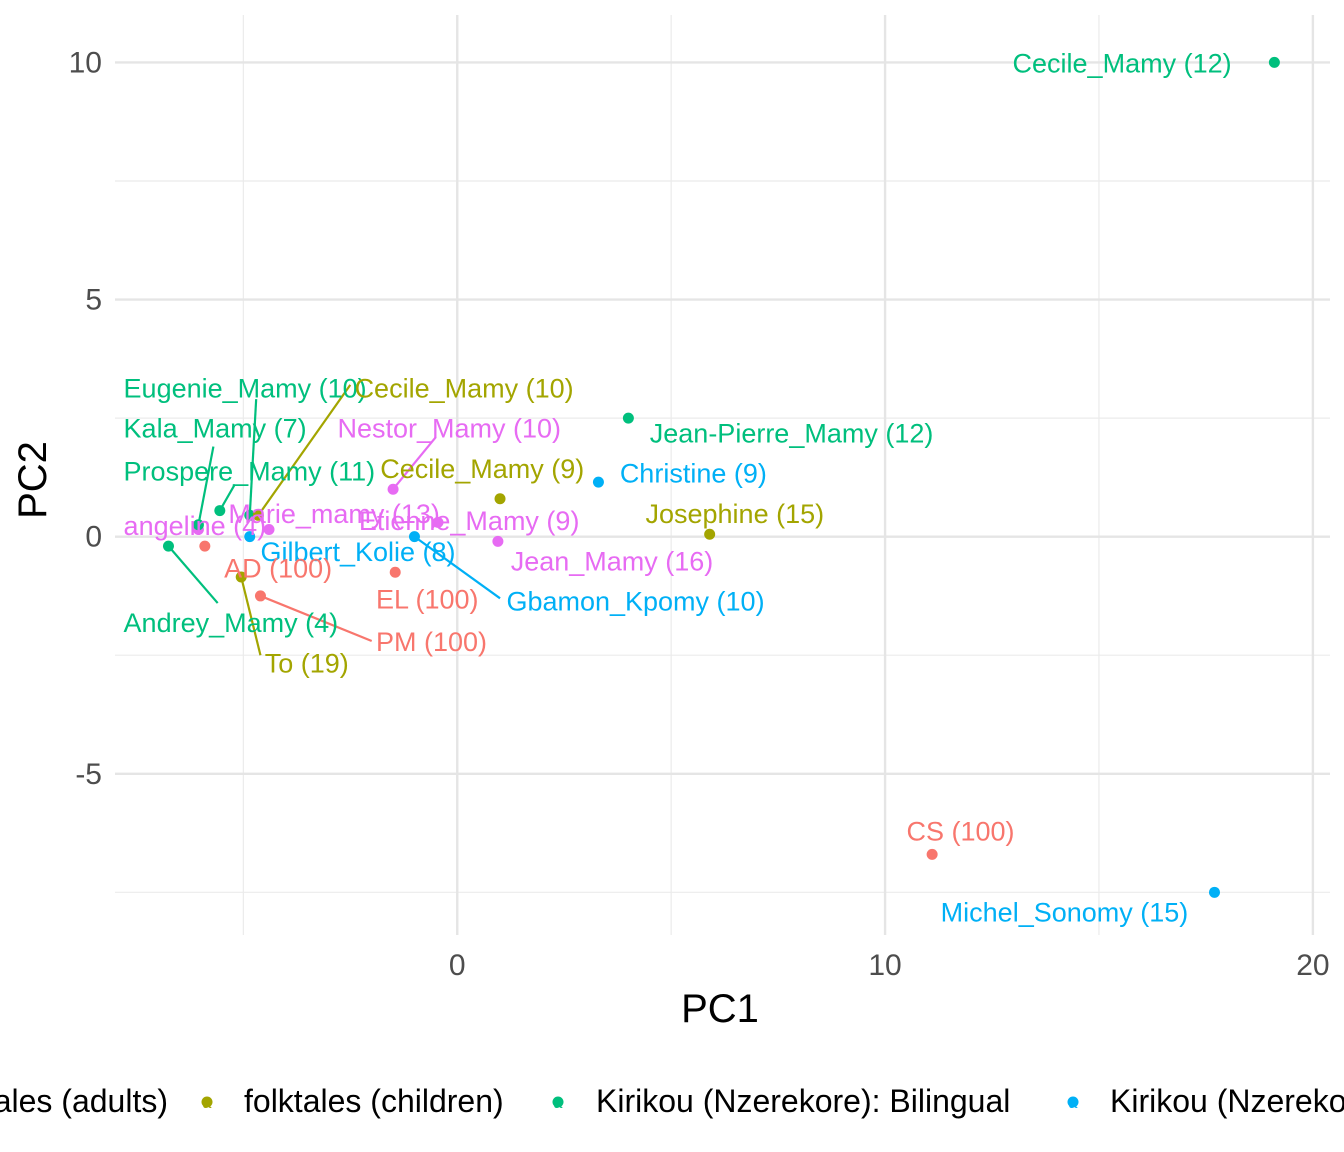 This screenshot has width=1344, height=1152. What do you see at coordinates (960, 832) in the screenshot?
I see `point-label: CS (100)` at bounding box center [960, 832].